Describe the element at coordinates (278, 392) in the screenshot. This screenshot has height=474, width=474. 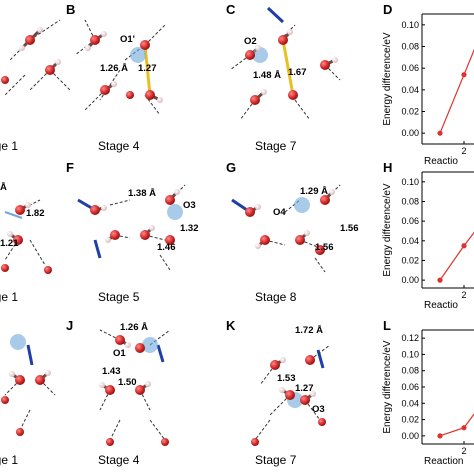
I see `panel-k: K O3 1.72 Å 1.53 1.27 Stage 7` at that location.